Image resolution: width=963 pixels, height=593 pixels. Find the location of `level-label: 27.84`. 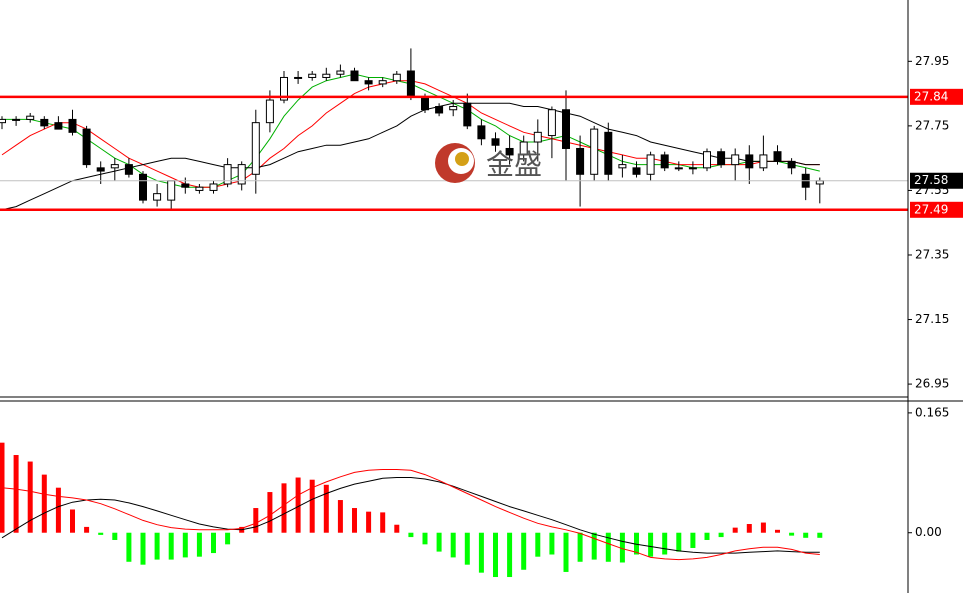

level-label: 27.84 is located at coordinates (931, 96).